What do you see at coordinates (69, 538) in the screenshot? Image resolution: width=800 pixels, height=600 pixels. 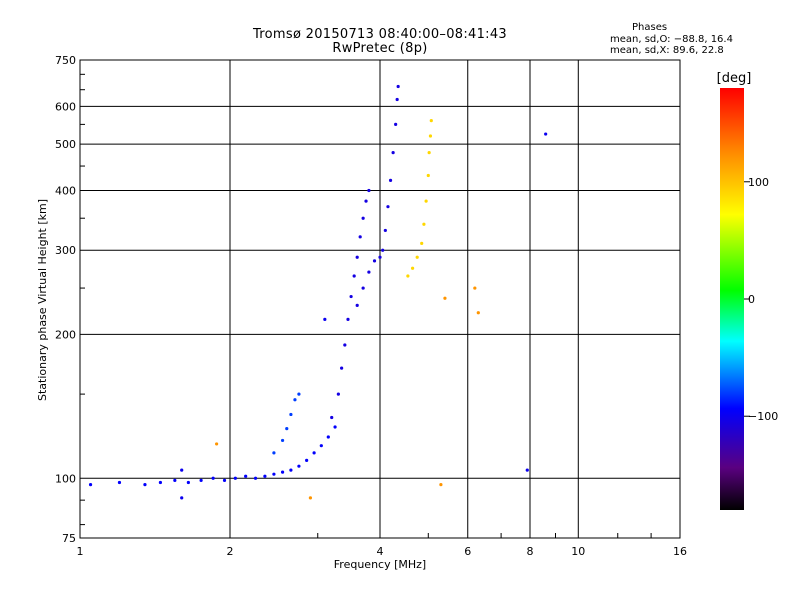 I see `y-tick-label: 75` at bounding box center [69, 538].